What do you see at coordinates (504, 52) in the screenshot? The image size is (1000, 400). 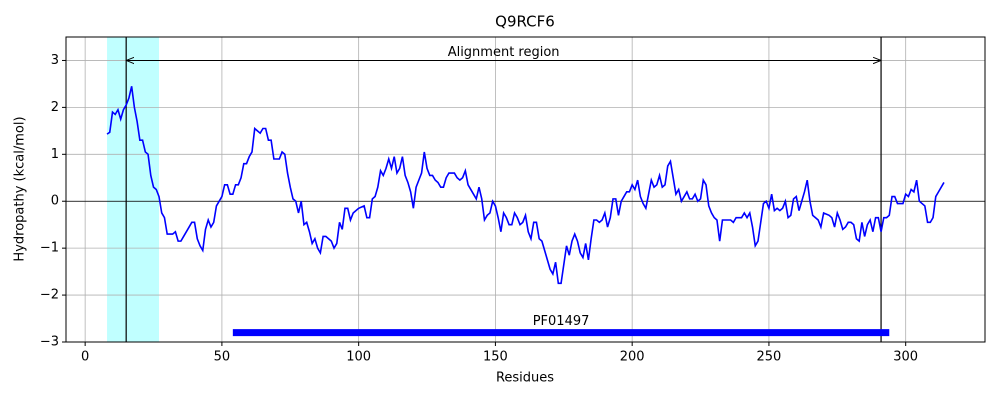 I see `alignment-label: Alignment region` at bounding box center [504, 52].